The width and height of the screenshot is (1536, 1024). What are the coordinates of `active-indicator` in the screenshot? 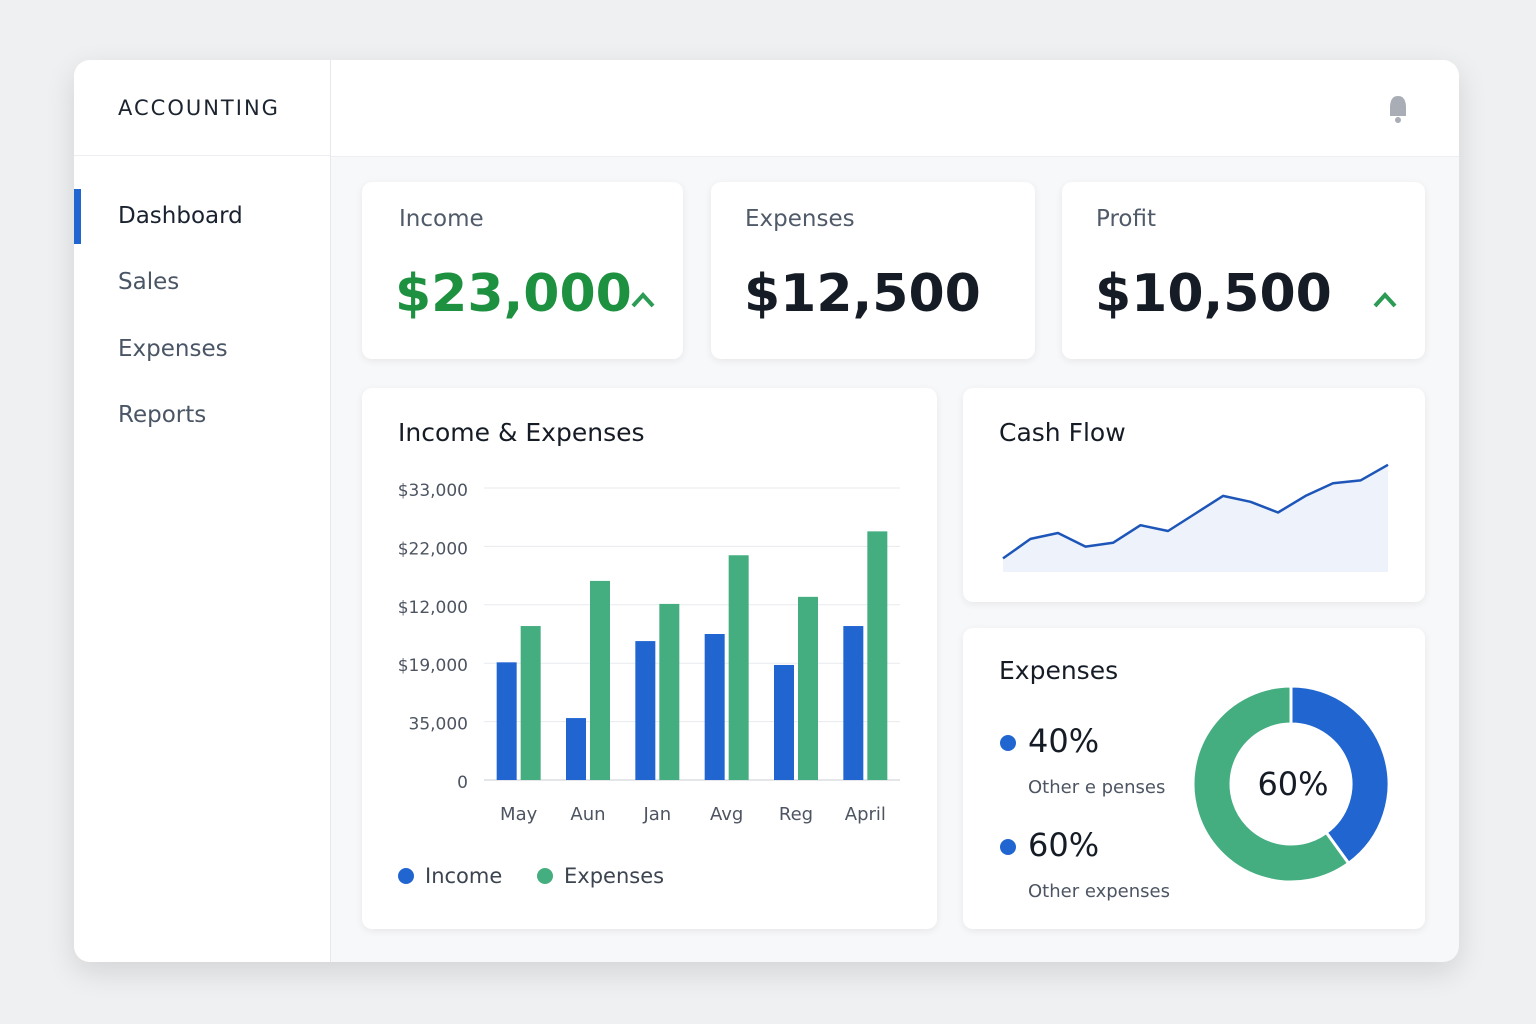 It's located at (77, 216).